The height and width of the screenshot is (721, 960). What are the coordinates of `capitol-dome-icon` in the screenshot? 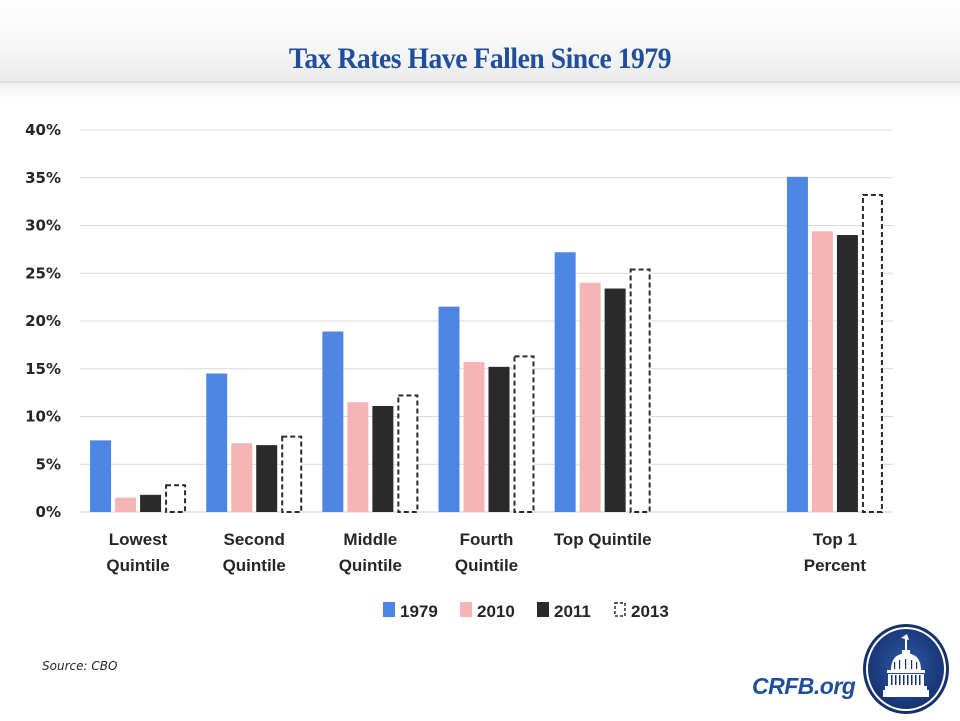 It's located at (906, 669).